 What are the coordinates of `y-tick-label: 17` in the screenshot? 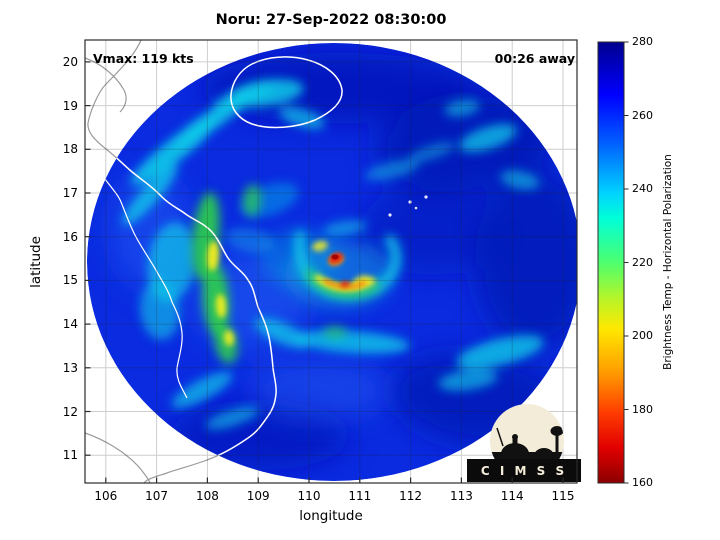 It's located at (70, 193).